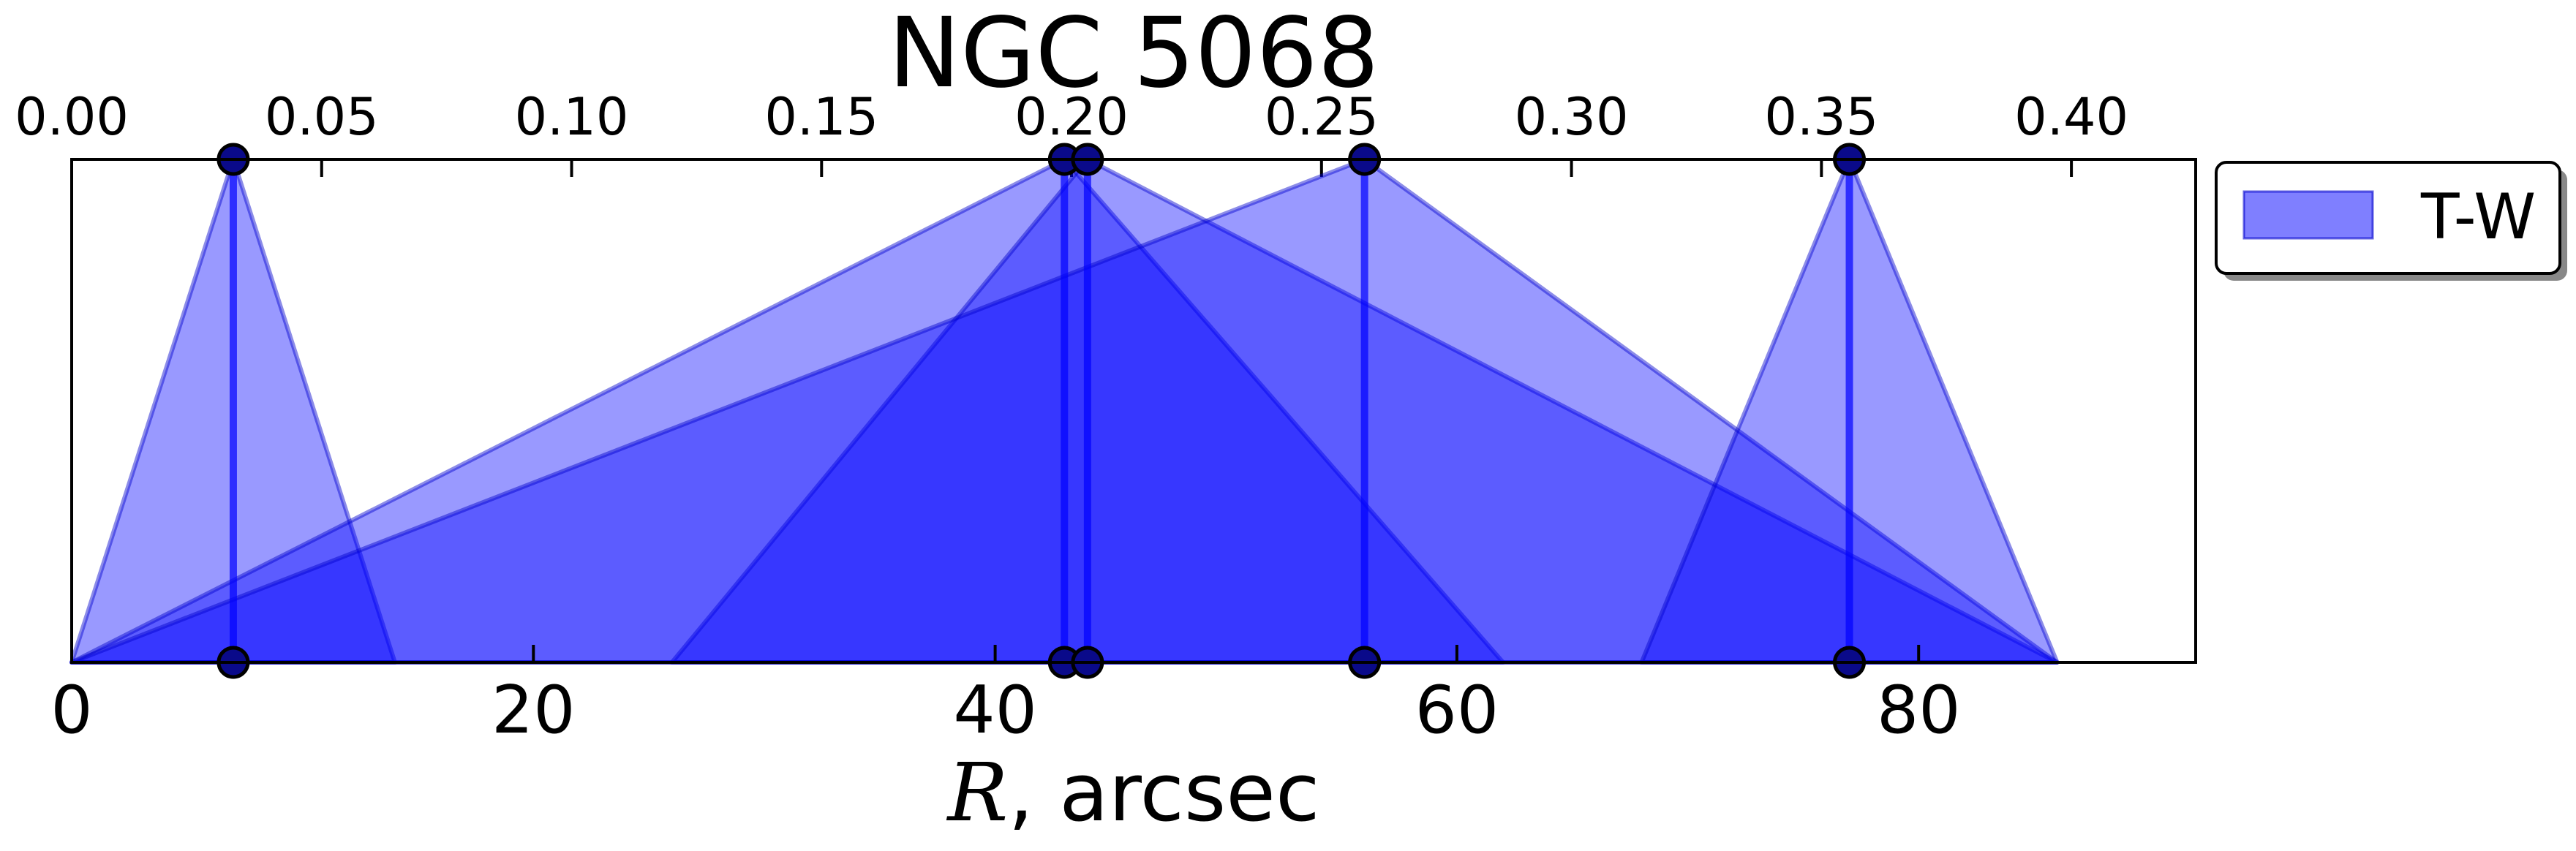 The image size is (2576, 851). Describe the element at coordinates (2308, 215) in the screenshot. I see `legend-swatch` at that location.